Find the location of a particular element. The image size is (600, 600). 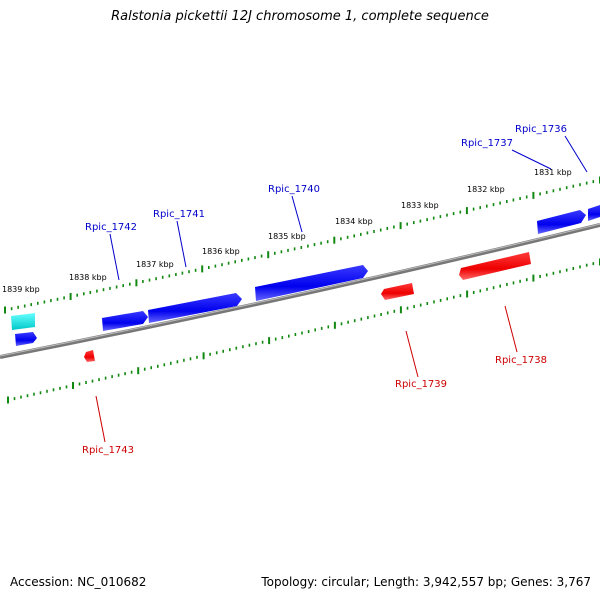

gene-label-rpic-1740: Rpic_1740 is located at coordinates (294, 189).